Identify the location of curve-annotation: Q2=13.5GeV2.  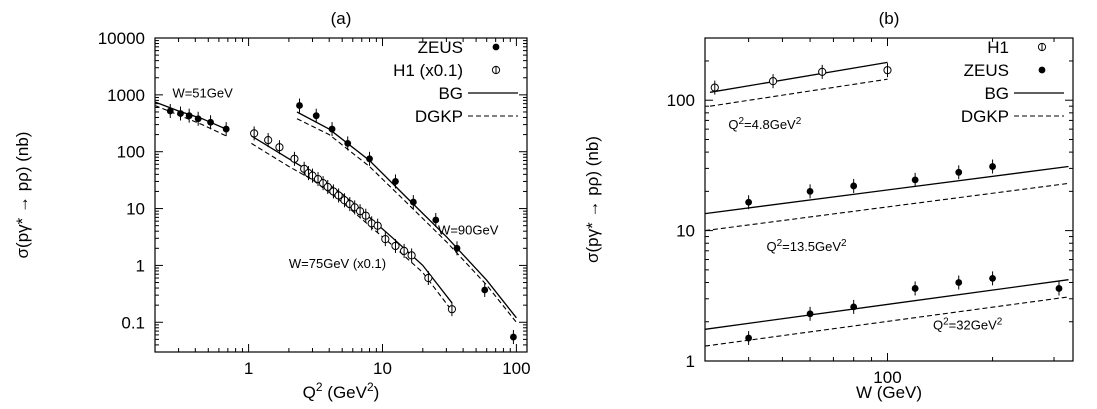
(806, 246).